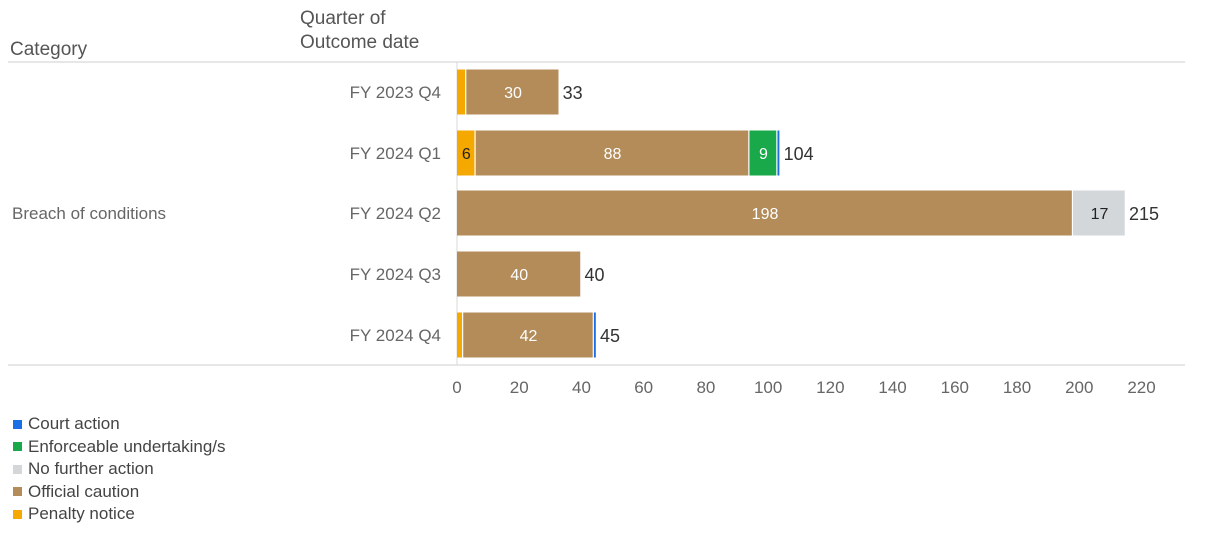 The height and width of the screenshot is (538, 1213). What do you see at coordinates (643, 387) in the screenshot?
I see `x-tick-label: 60` at bounding box center [643, 387].